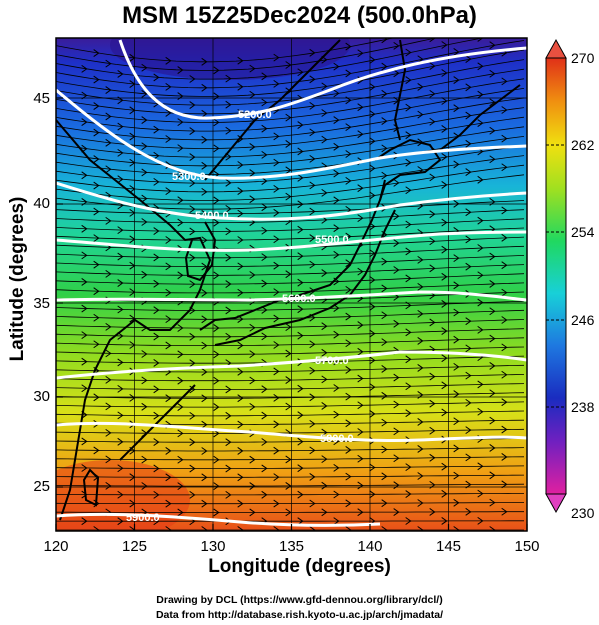 The width and height of the screenshot is (599, 625). I want to click on colorbar-label: 246, so click(583, 320).